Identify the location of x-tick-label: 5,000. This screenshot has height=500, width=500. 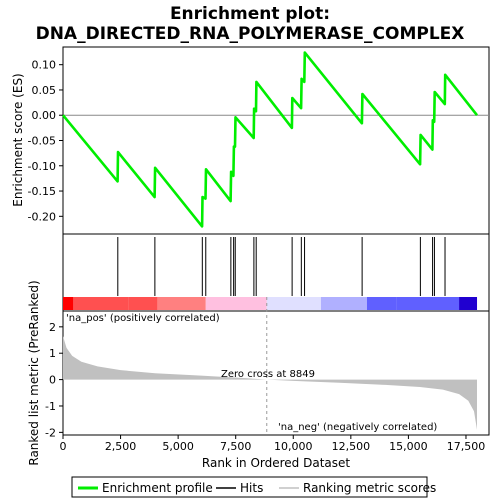
(178, 446).